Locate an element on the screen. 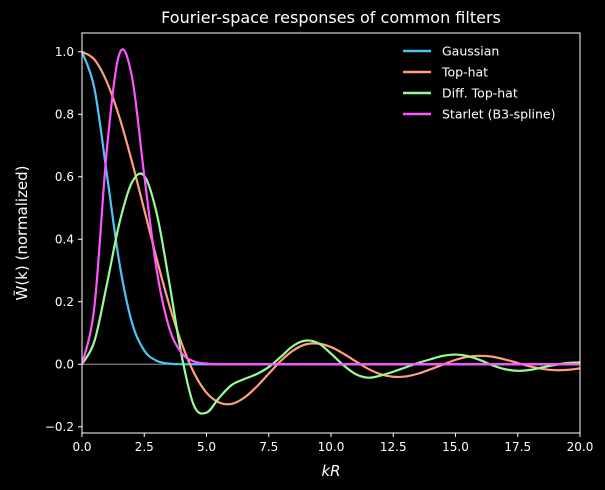 The height and width of the screenshot is (490, 605). y-tick-label: 0.4 is located at coordinates (64, 239).